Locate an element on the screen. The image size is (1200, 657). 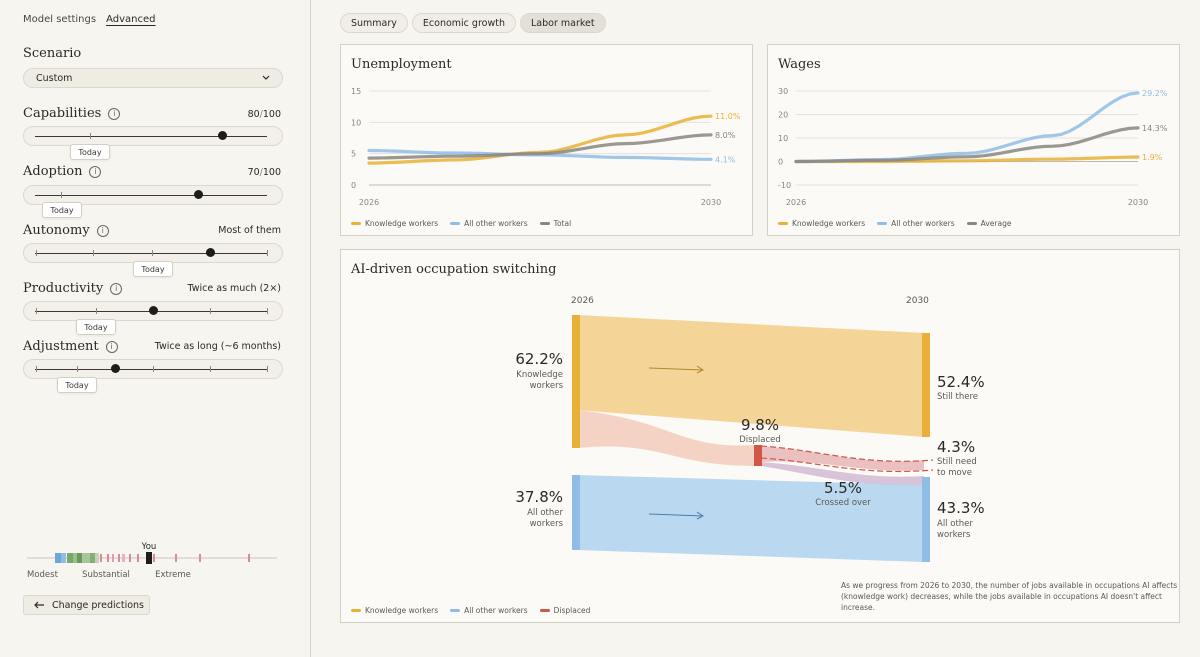
capabilities-slider is located at coordinates (153, 136).